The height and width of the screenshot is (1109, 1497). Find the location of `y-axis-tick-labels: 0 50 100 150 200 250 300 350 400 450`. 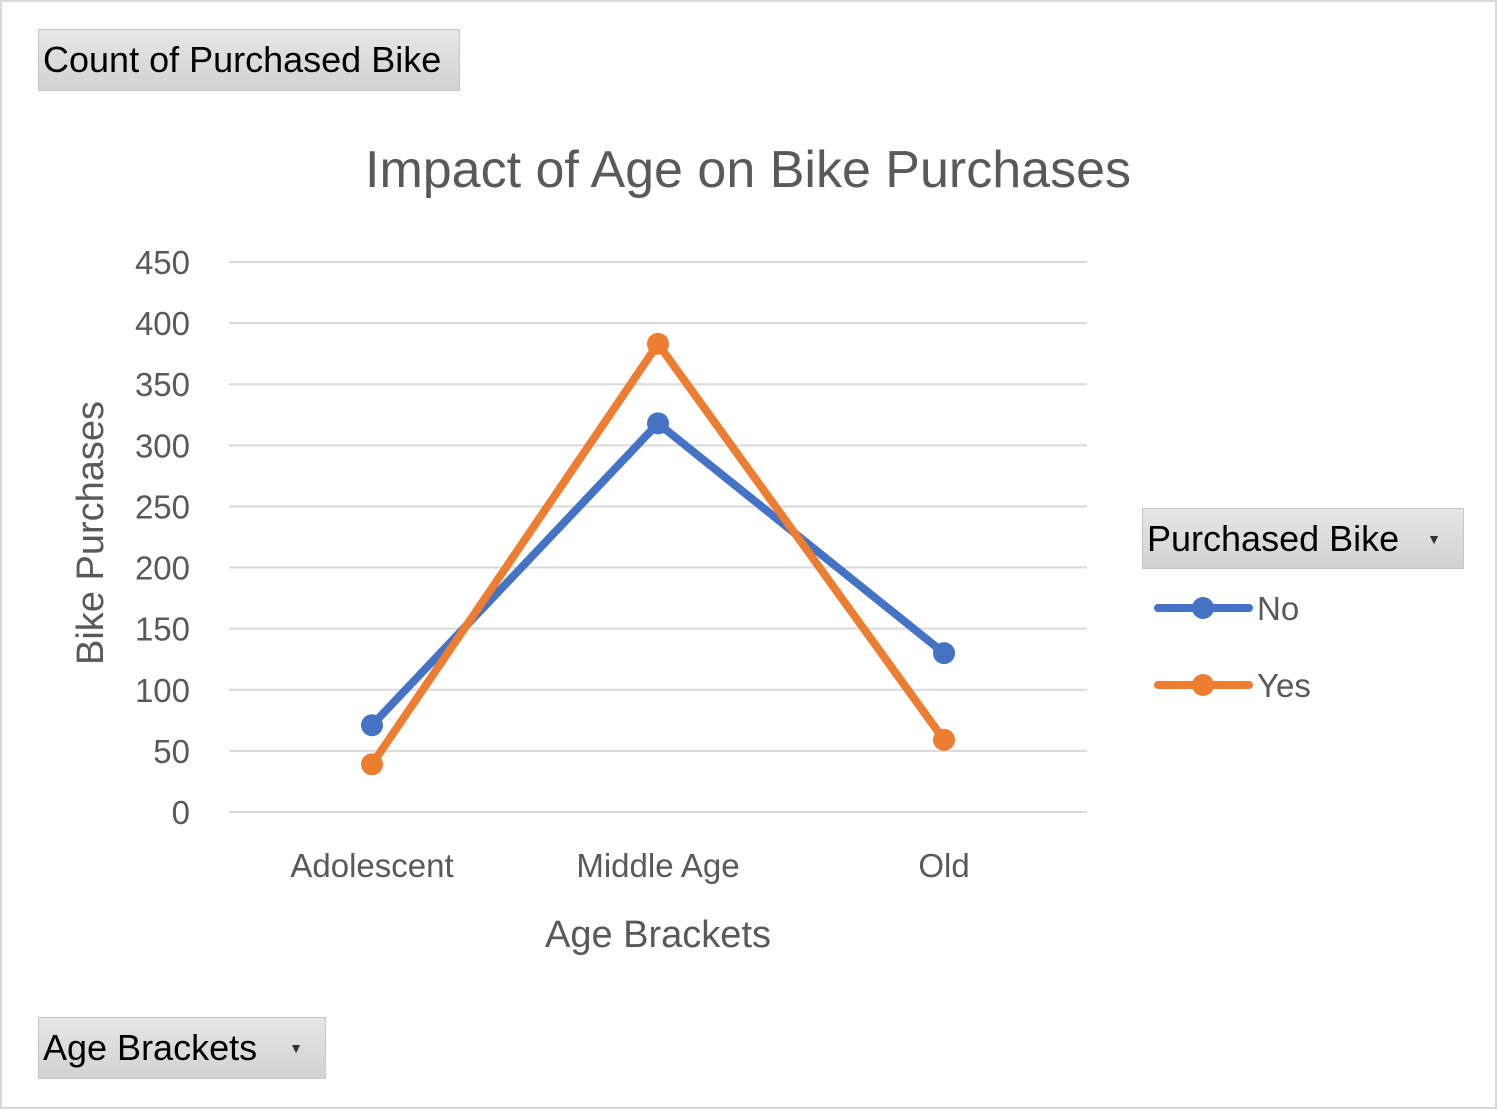

y-axis-tick-labels: 0 50 100 150 200 250 300 350 400 450 is located at coordinates (162, 537).